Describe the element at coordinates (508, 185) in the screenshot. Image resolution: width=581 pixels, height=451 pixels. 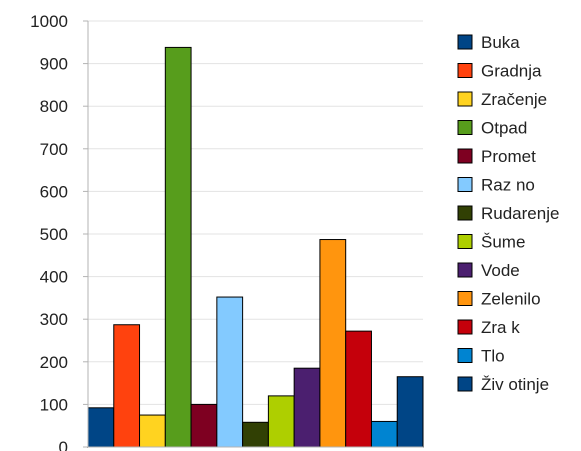
I see `legend-label: Raz no` at that location.